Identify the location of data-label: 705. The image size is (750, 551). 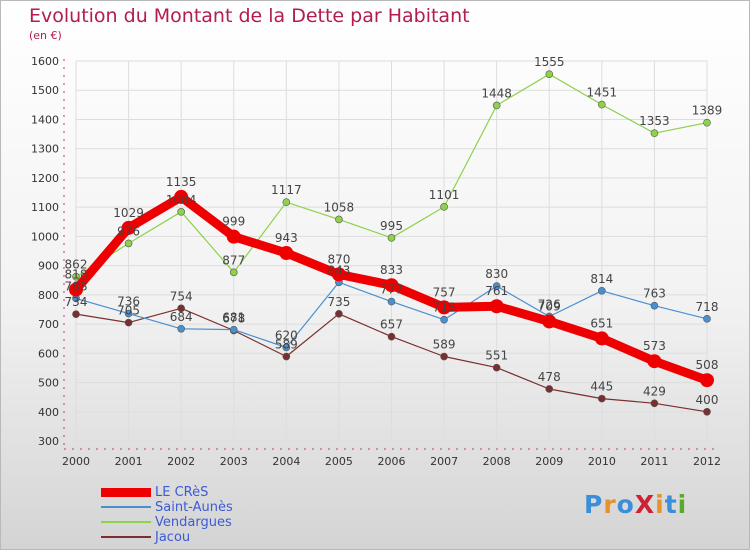
(128, 311).